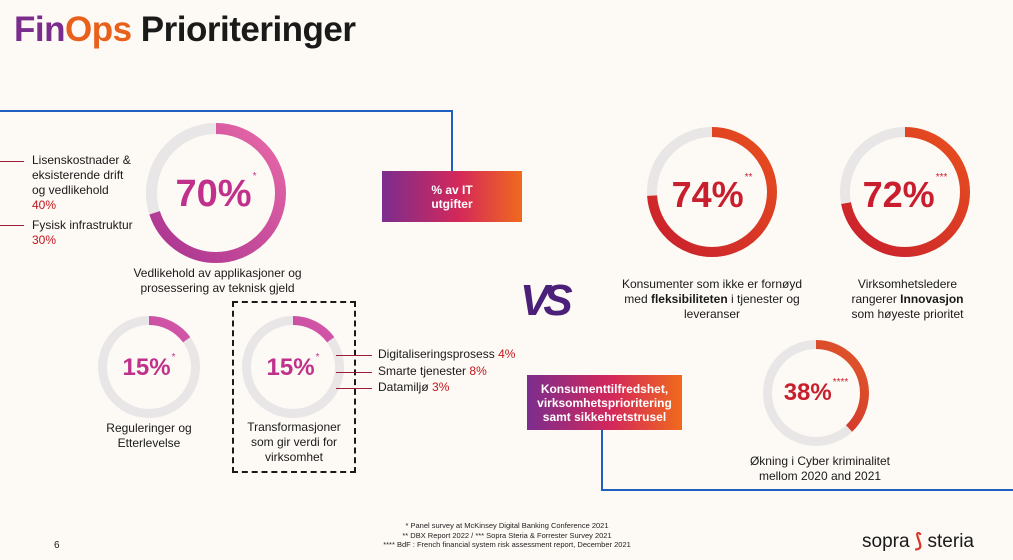 The width and height of the screenshot is (1013, 560). What do you see at coordinates (44, 205) in the screenshot?
I see `license-value: 40%` at bounding box center [44, 205].